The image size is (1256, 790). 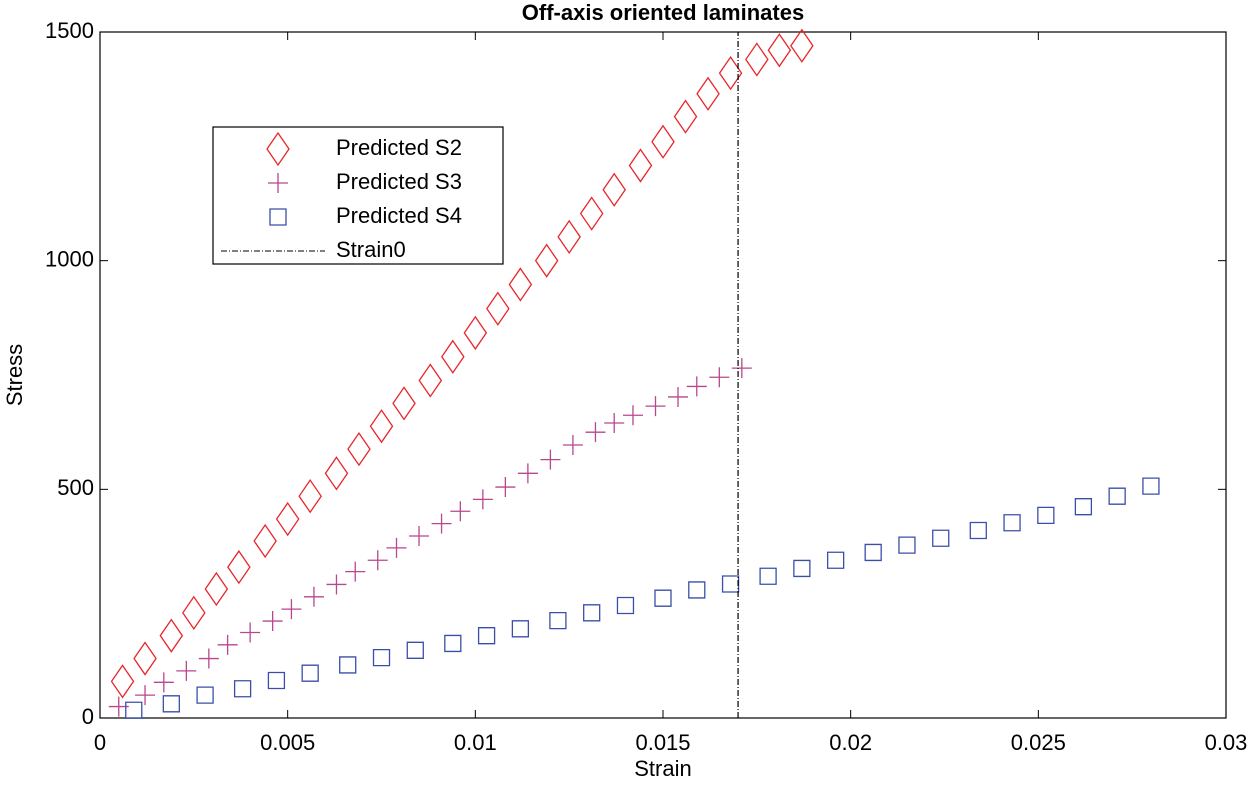 I want to click on x-tick-label: 0, so click(x=100, y=742).